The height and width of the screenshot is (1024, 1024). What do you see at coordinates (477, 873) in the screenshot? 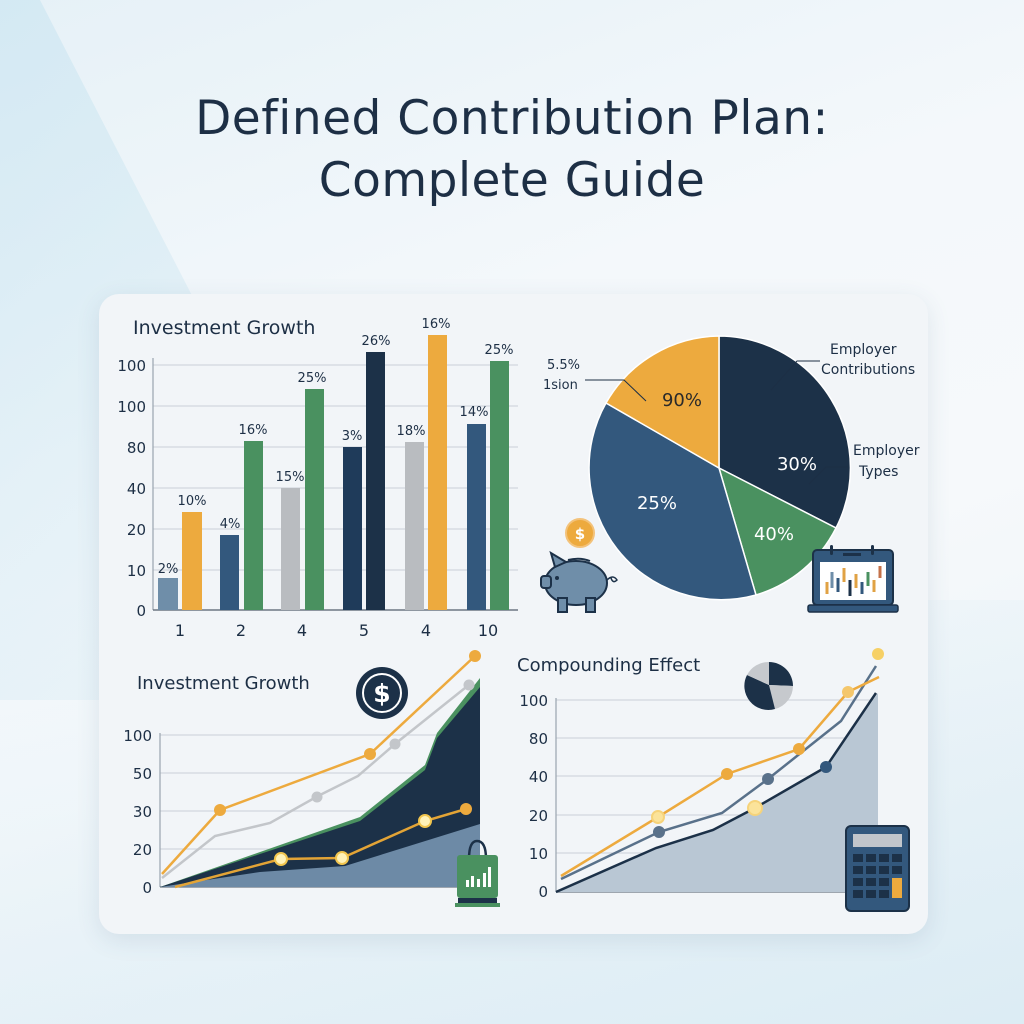
I see `shopping-bag-chart-icon` at bounding box center [477, 873].